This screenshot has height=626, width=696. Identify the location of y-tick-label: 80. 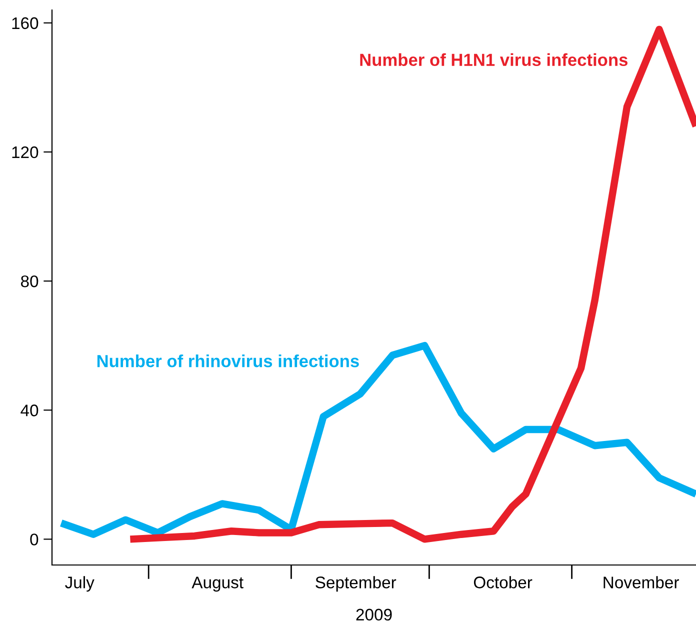
(29, 281).